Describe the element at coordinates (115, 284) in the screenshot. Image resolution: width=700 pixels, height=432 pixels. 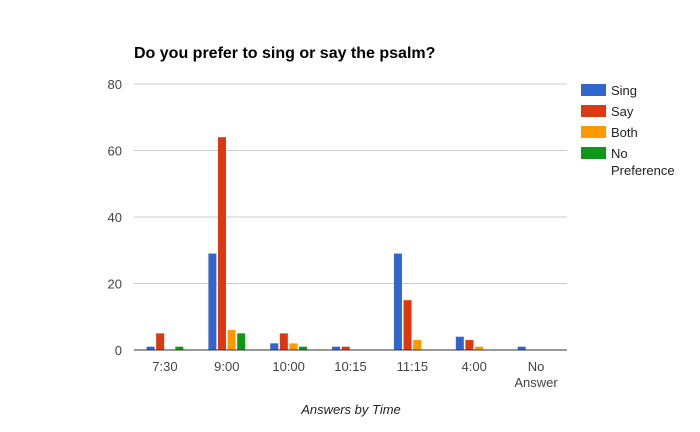
I see `y-tick-label: 20` at that location.